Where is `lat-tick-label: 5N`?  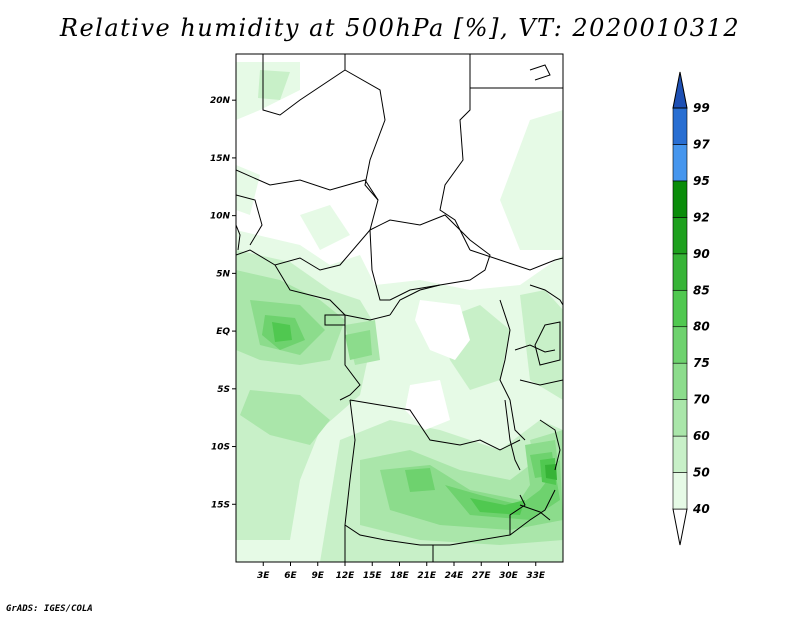
lat-tick-label: 5N is located at coordinates (223, 274).